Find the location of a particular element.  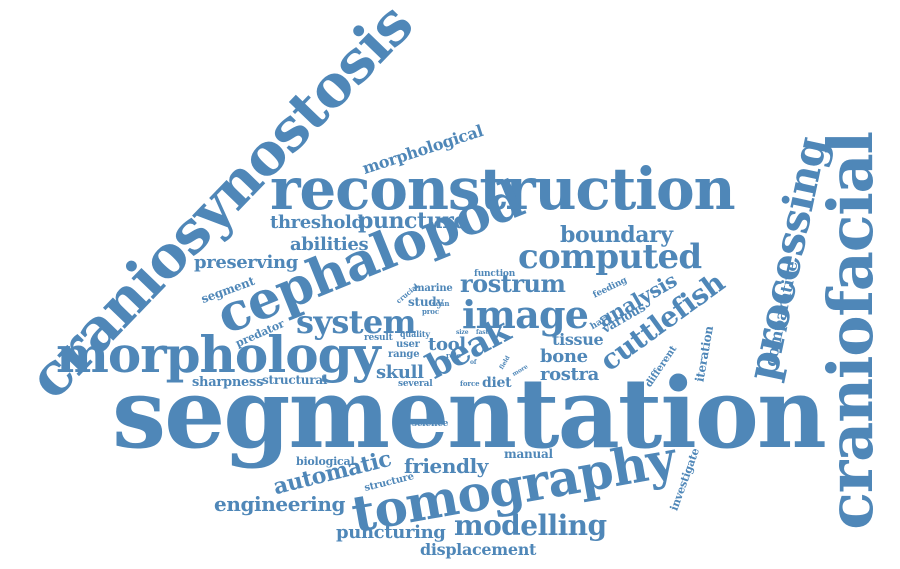

word: function is located at coordinates (495, 274).